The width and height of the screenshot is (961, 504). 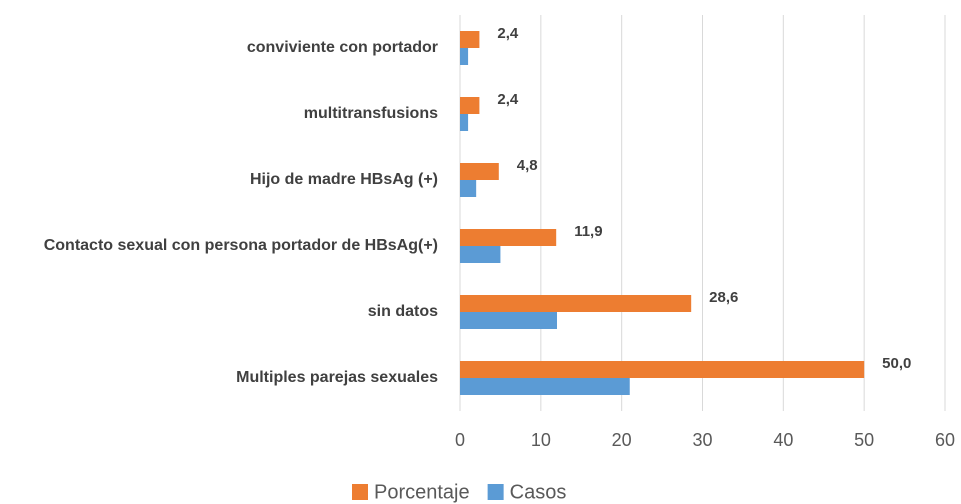 I want to click on legend-label: Porcentaje, so click(x=422, y=492).